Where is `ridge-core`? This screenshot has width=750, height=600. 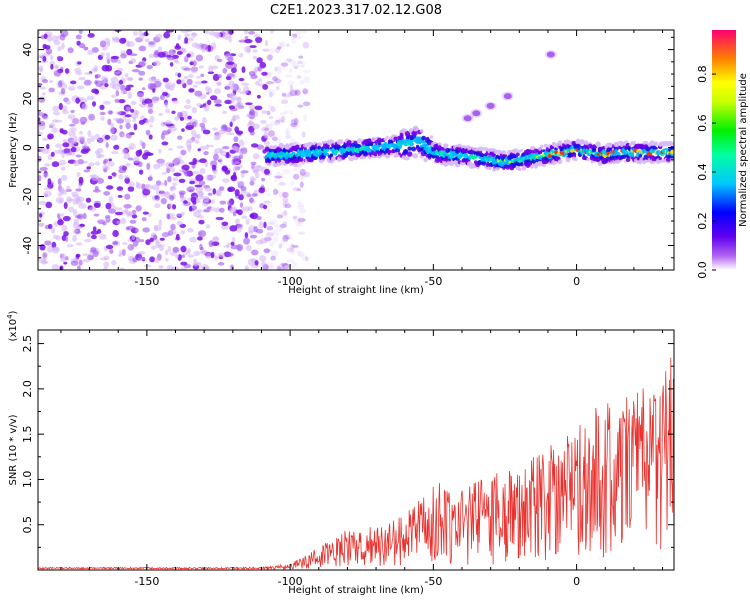 ridge-core is located at coordinates (441, 153).